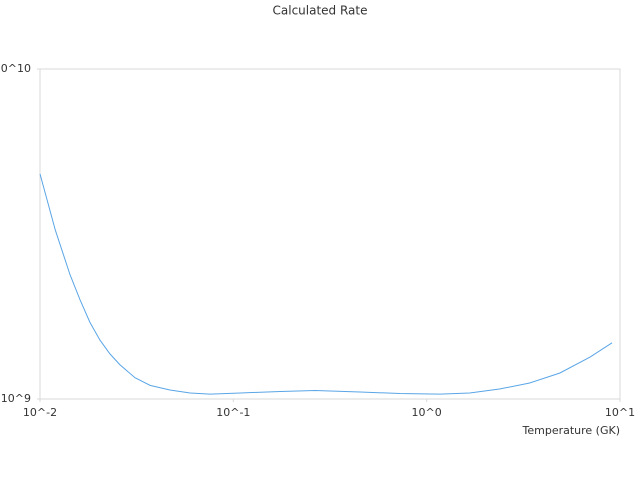 The width and height of the screenshot is (640, 480). What do you see at coordinates (16, 398) in the screenshot?
I see `y-tick-label: 10^9` at bounding box center [16, 398].